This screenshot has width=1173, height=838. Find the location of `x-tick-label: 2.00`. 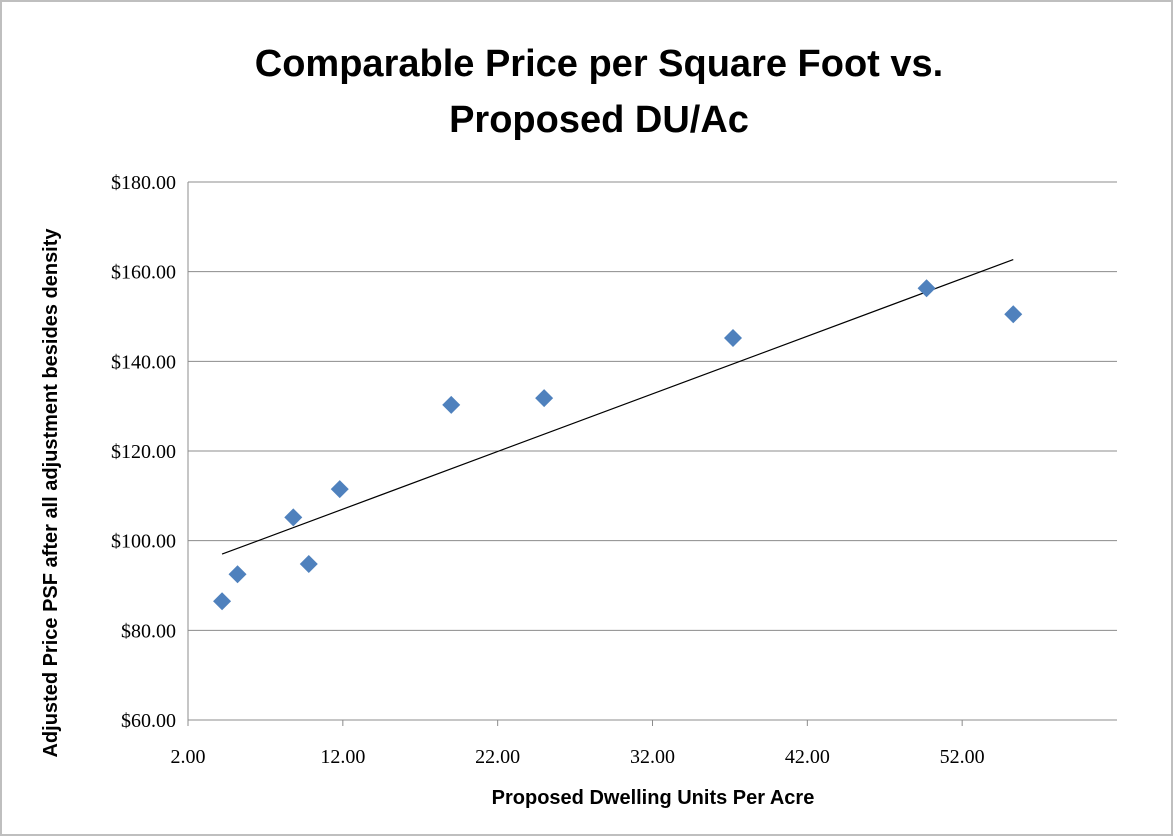

x-tick-label: 2.00 is located at coordinates (188, 757).